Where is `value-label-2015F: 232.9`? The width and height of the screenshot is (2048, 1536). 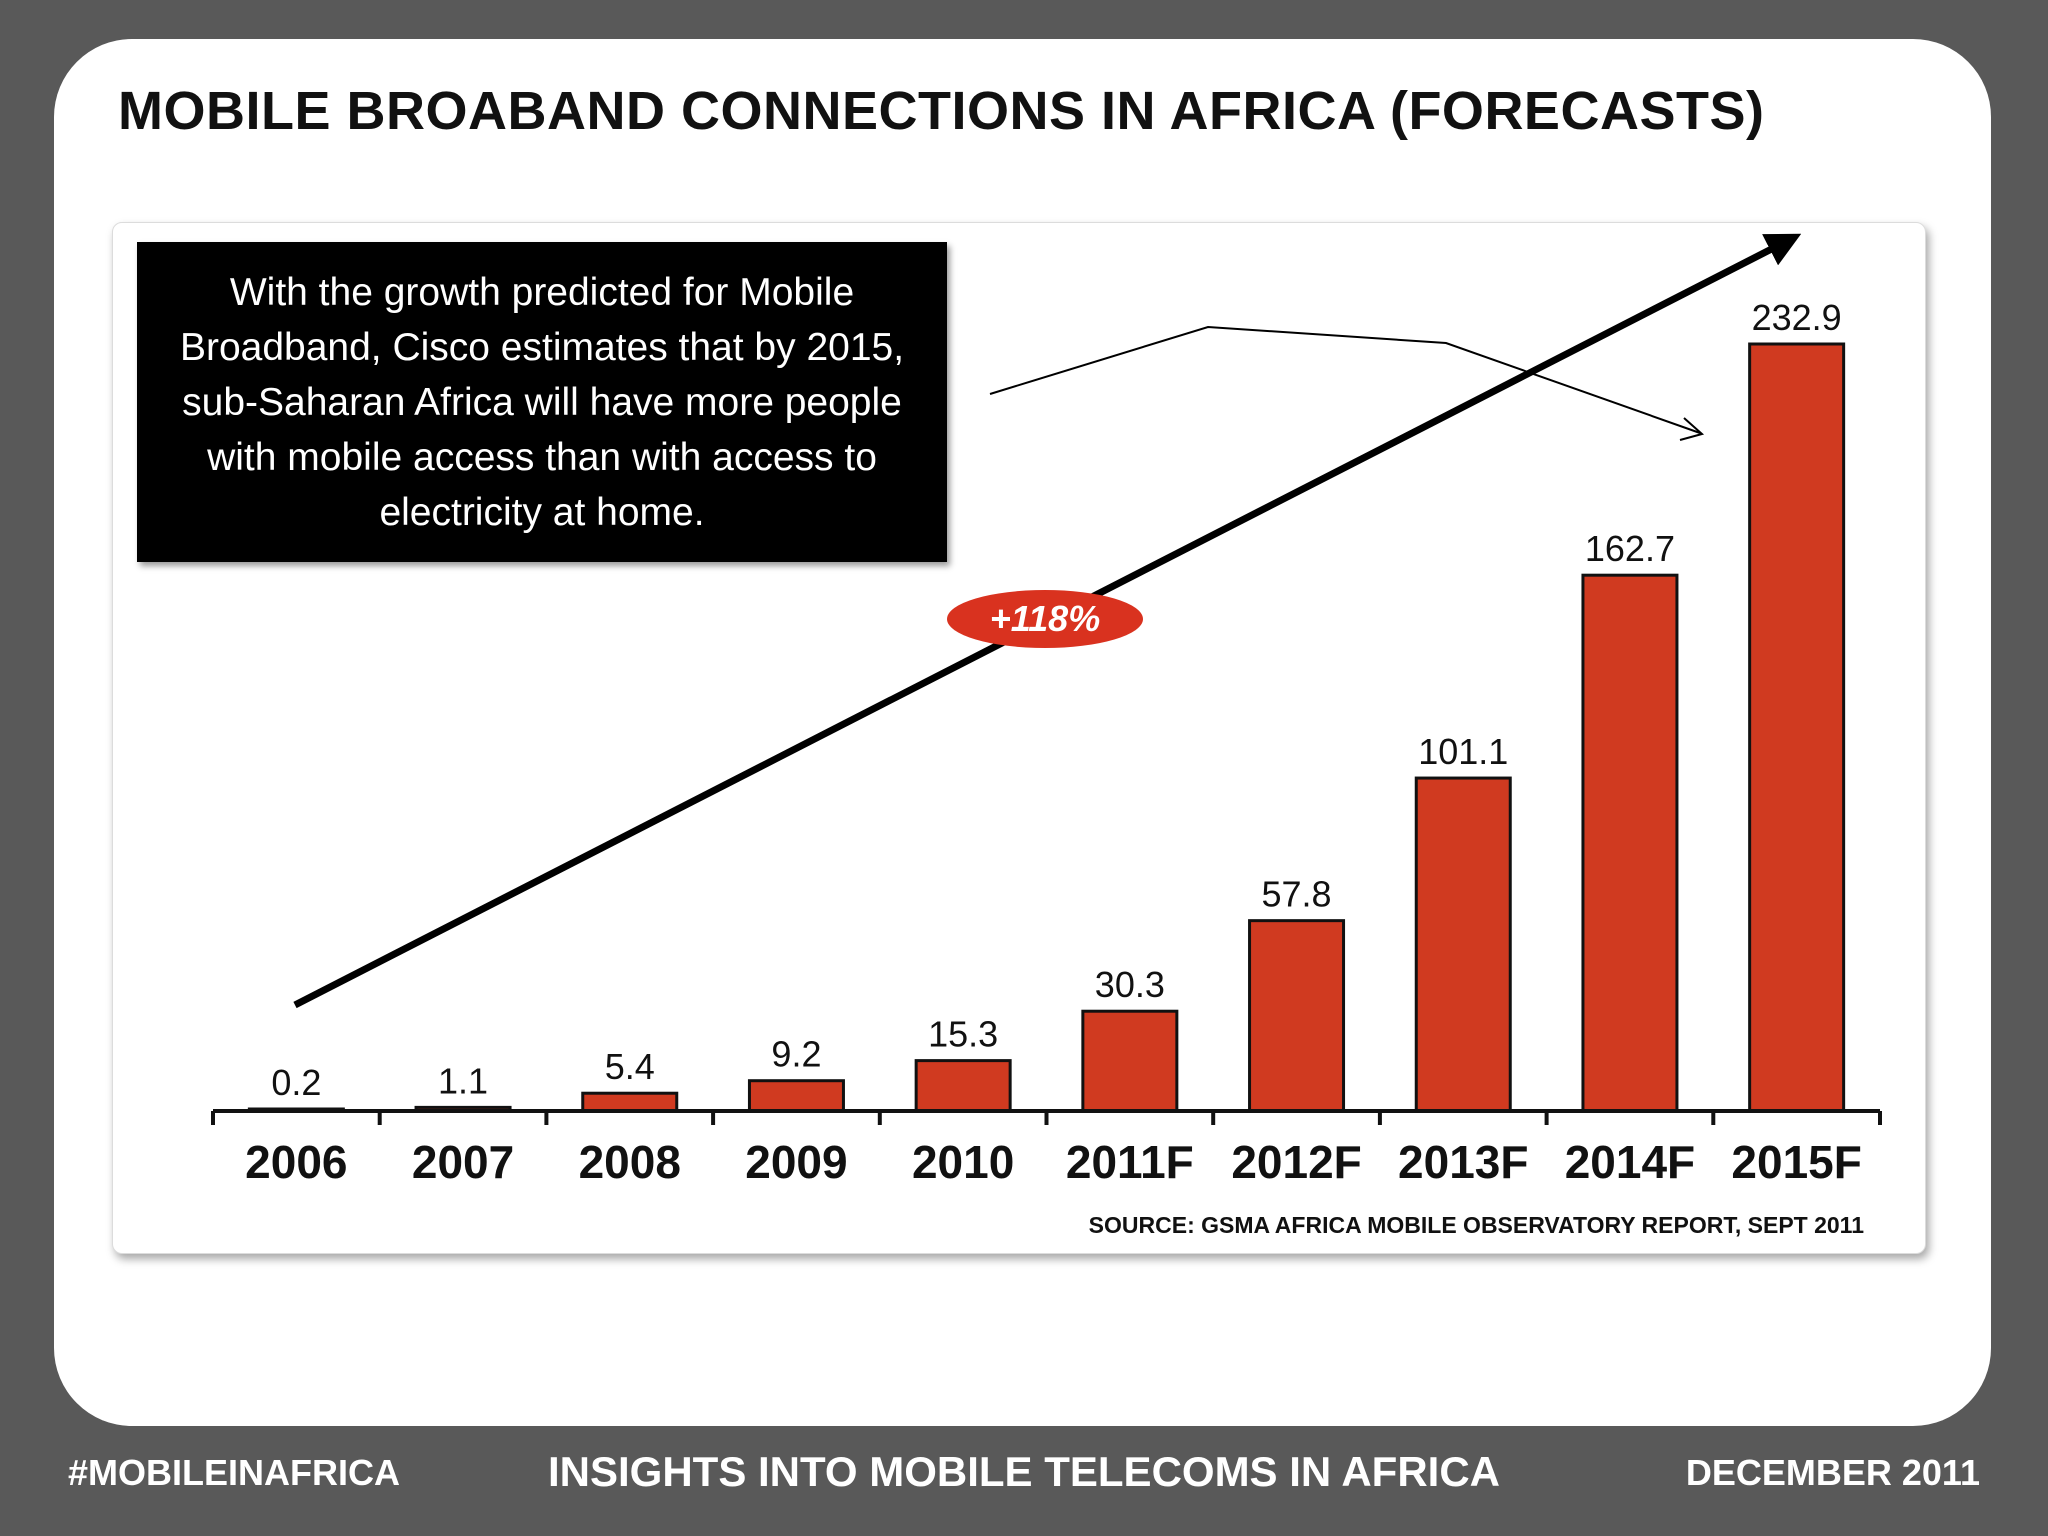
value-label-2015F: 232.9 is located at coordinates (1797, 317).